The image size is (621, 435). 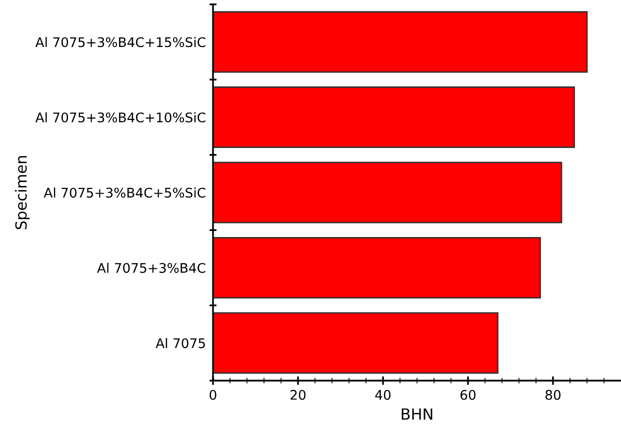 What do you see at coordinates (553, 395) in the screenshot?
I see `x-tick-label: 80` at bounding box center [553, 395].